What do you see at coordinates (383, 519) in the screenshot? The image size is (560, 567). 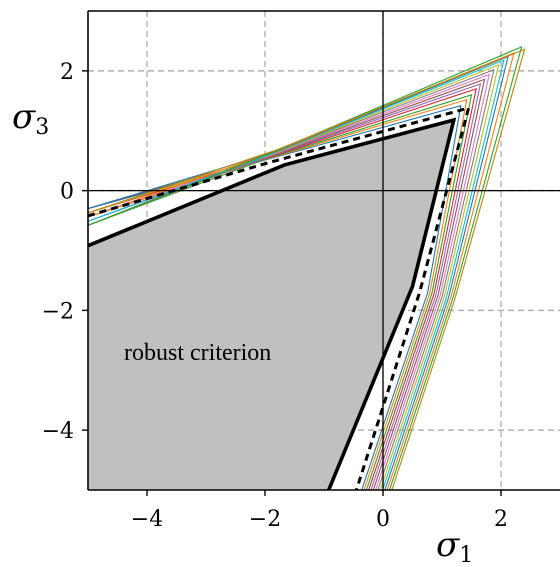 I see `x-tick-label: 0` at bounding box center [383, 519].